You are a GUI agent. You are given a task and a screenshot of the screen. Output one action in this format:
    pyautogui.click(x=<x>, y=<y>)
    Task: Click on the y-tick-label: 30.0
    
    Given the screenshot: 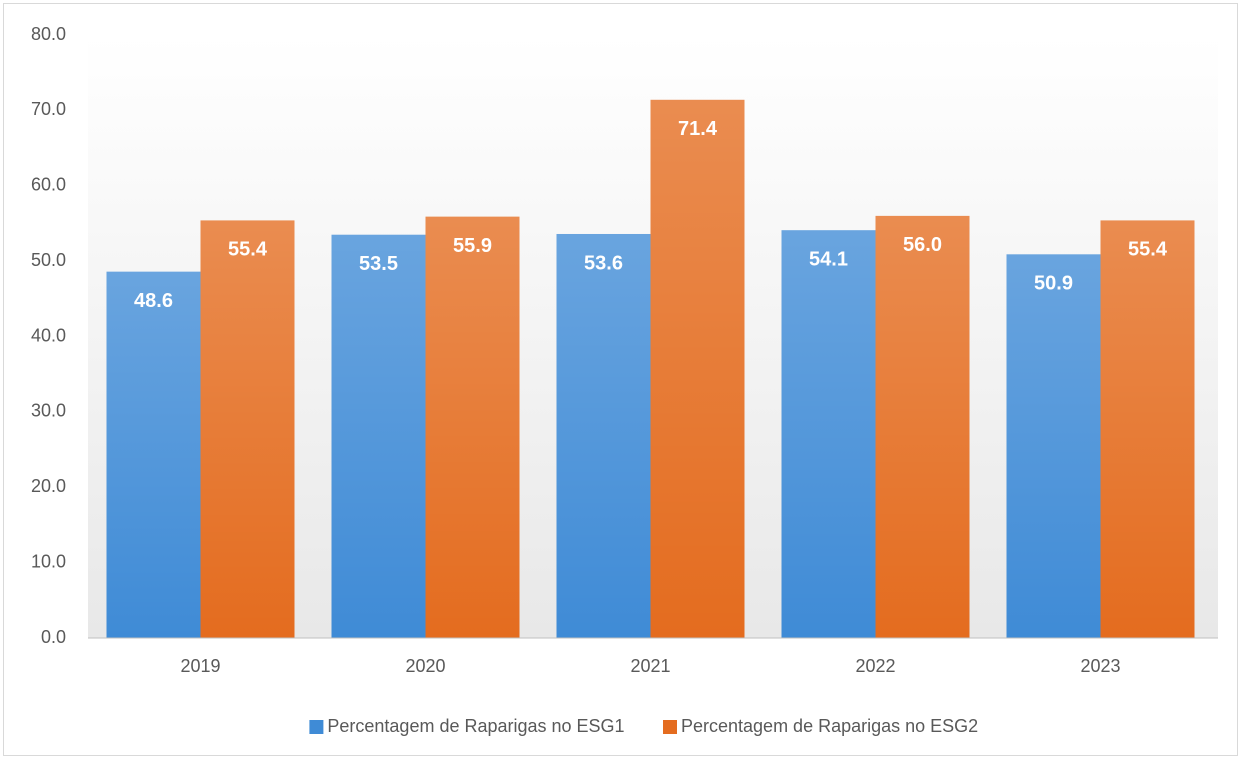 What is the action you would take?
    pyautogui.click(x=48, y=411)
    